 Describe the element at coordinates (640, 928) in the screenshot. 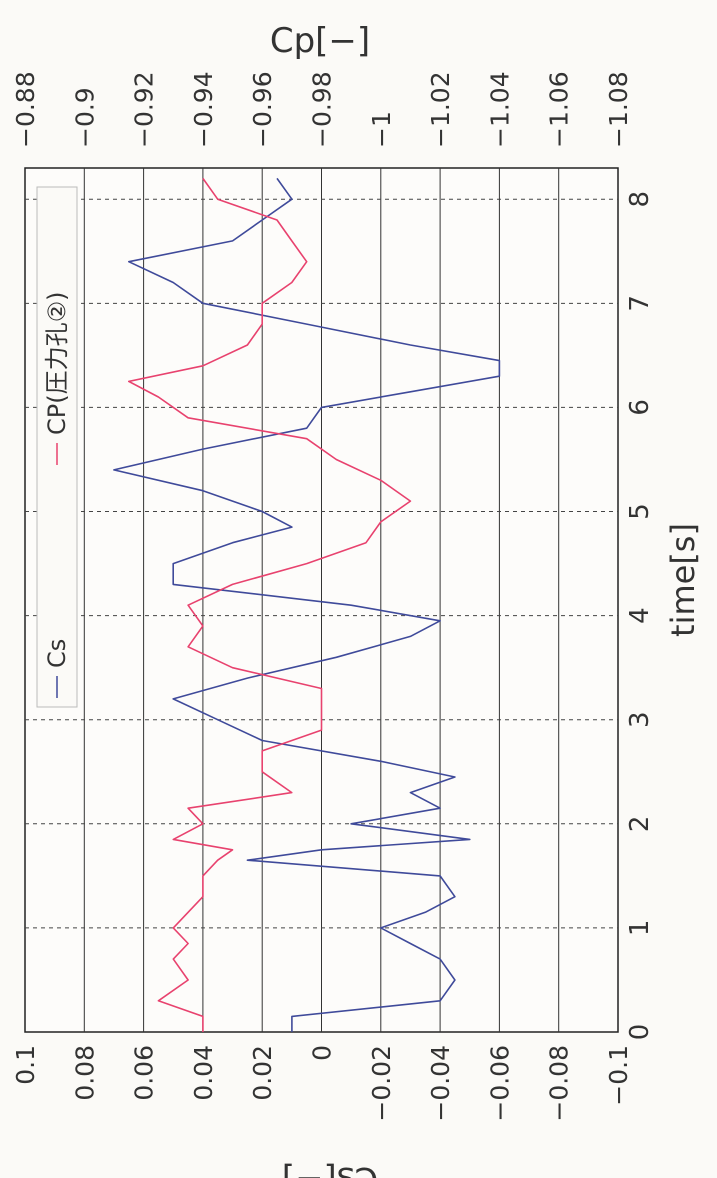

I see `x-tick-label: 1` at that location.